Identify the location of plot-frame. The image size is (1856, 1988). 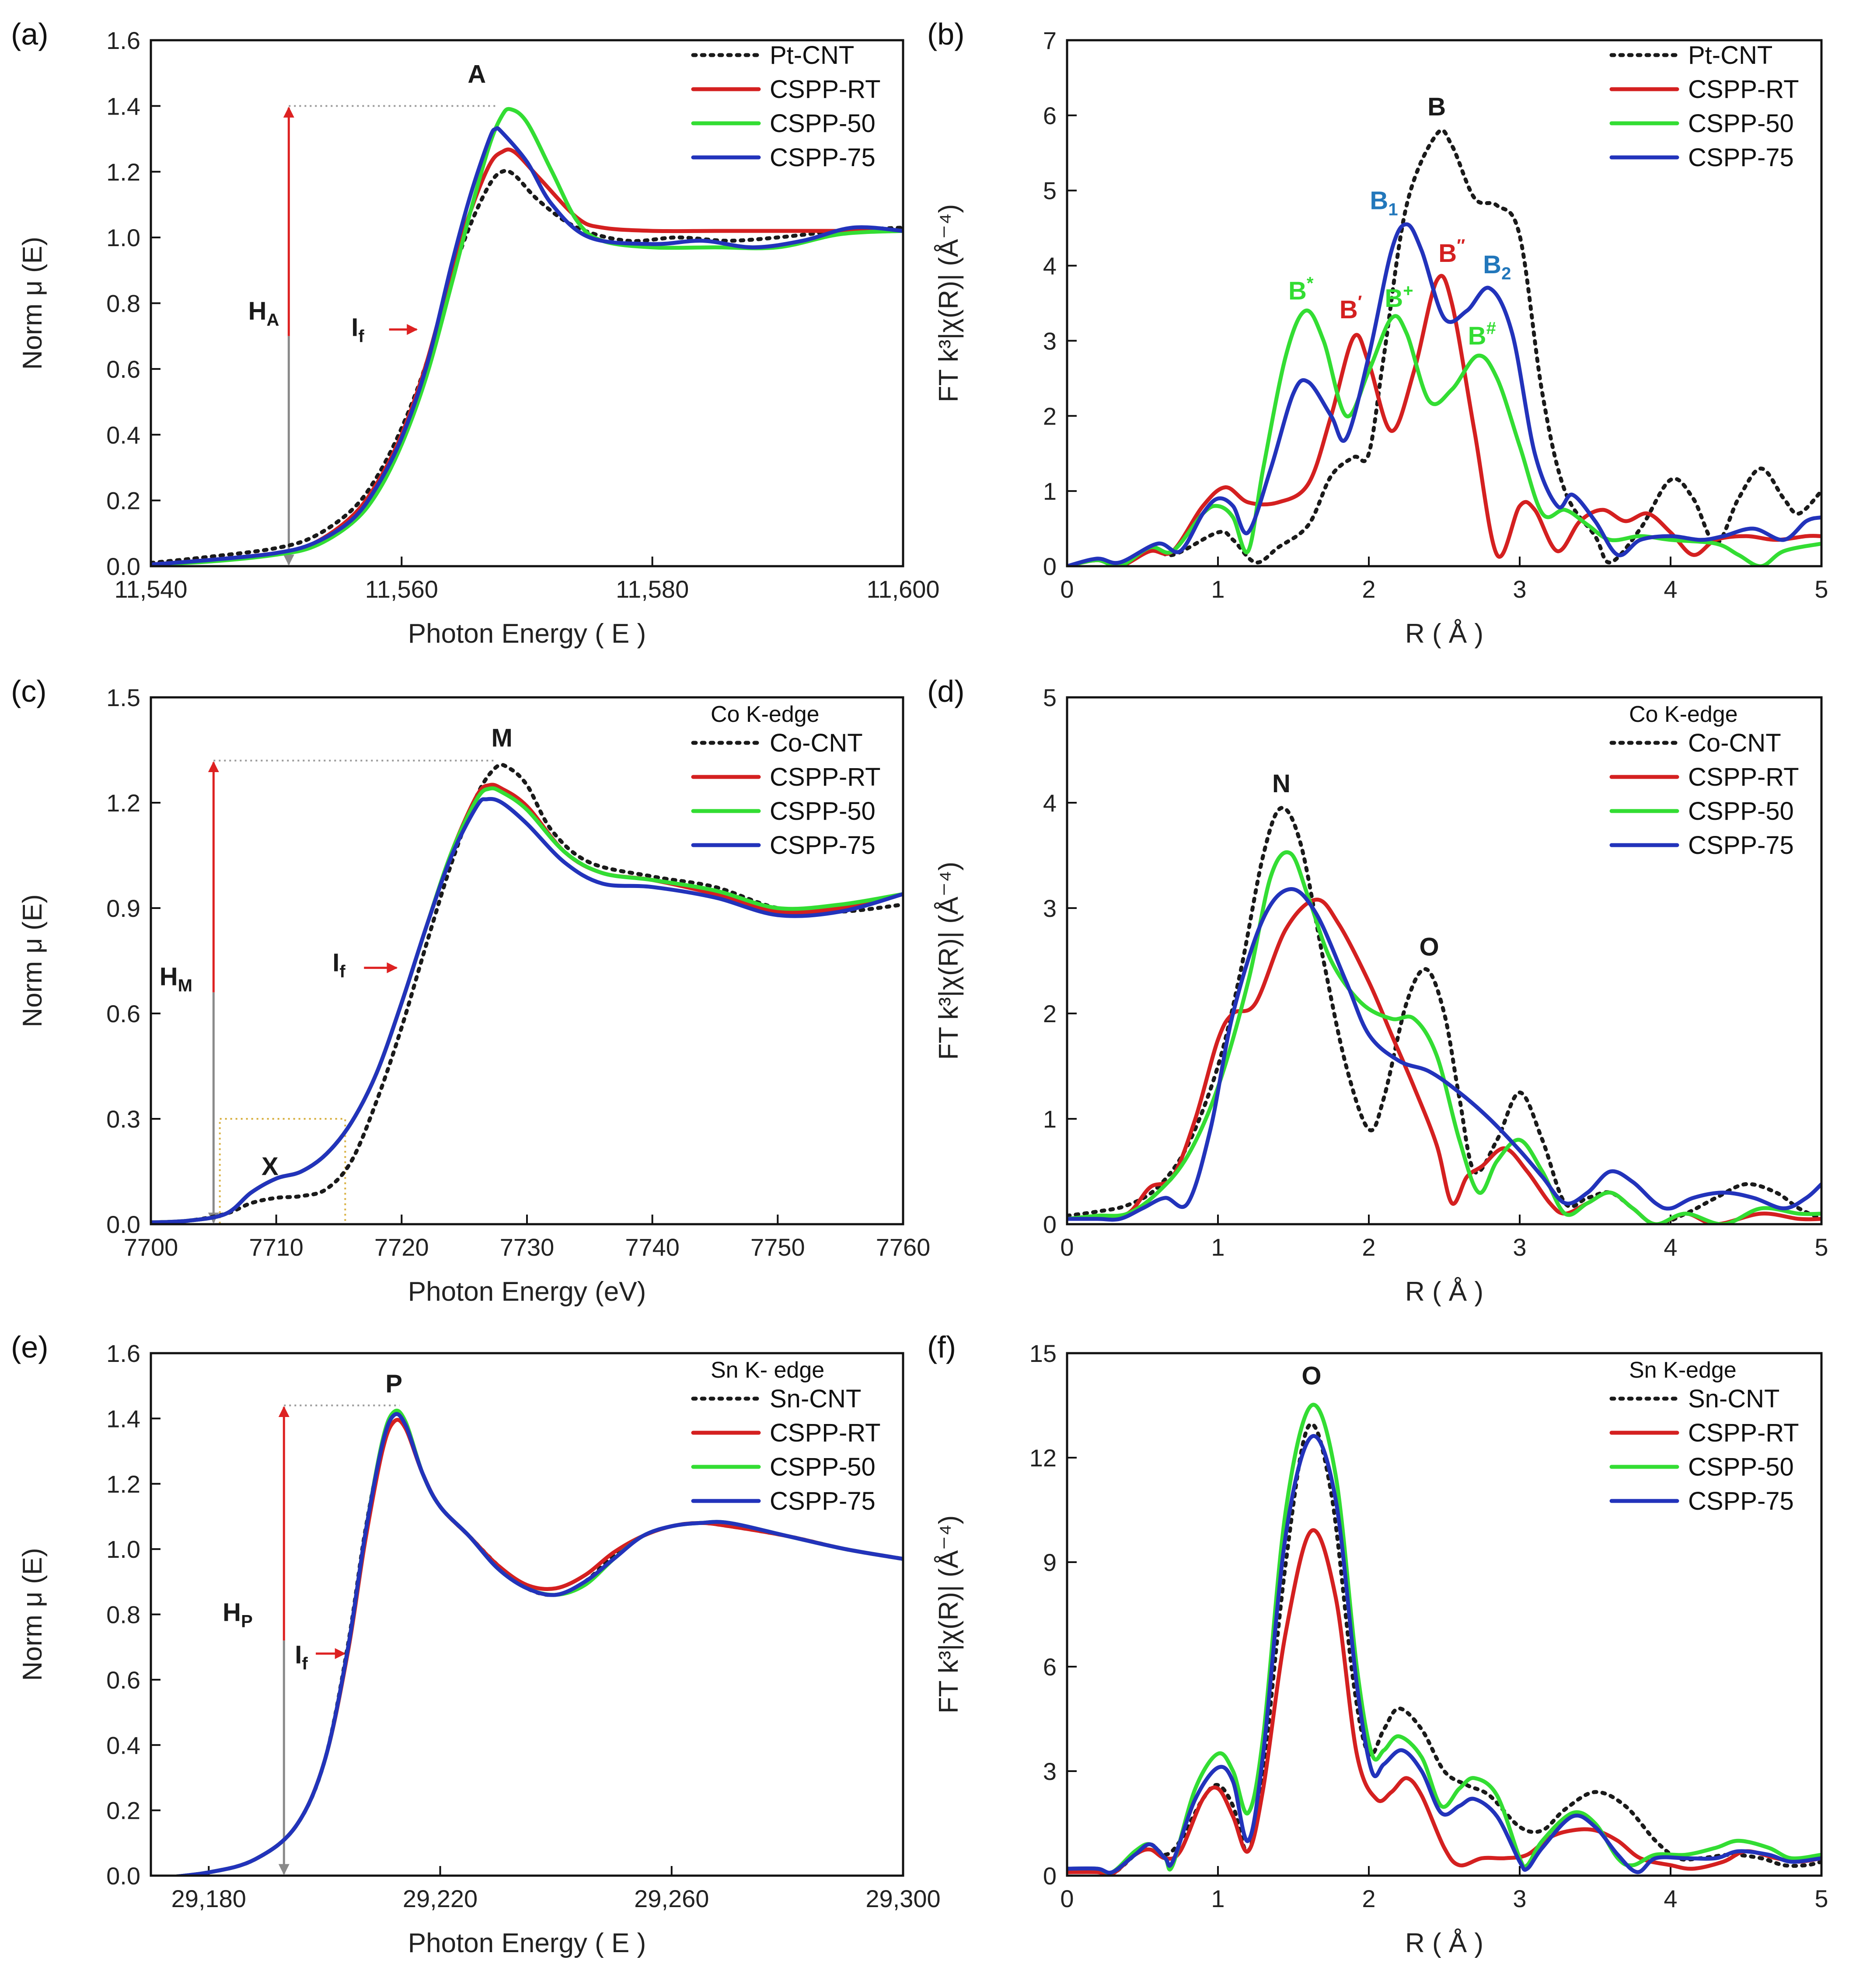
(1444, 961).